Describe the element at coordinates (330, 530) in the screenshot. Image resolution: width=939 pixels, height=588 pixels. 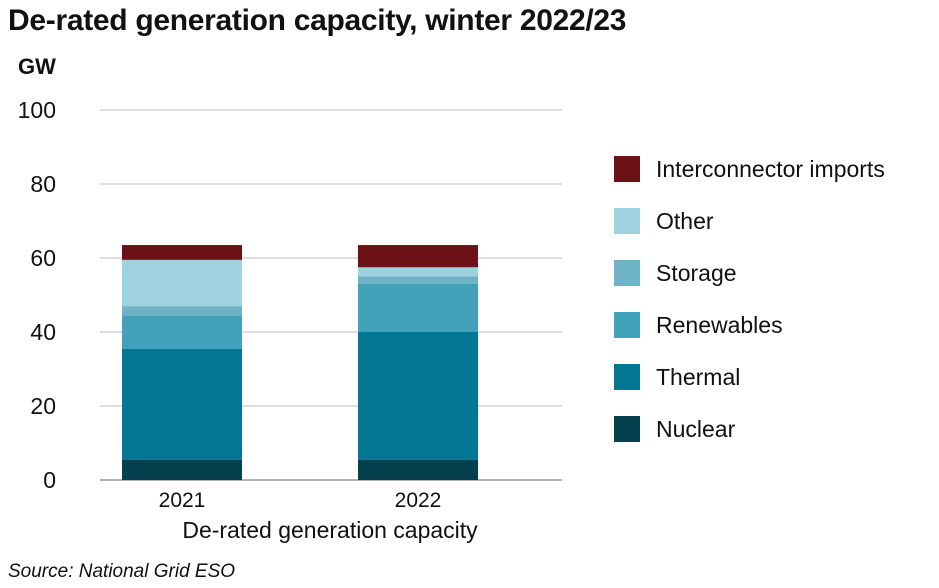
I see `x-axis-label: De-rated generation capacity` at that location.